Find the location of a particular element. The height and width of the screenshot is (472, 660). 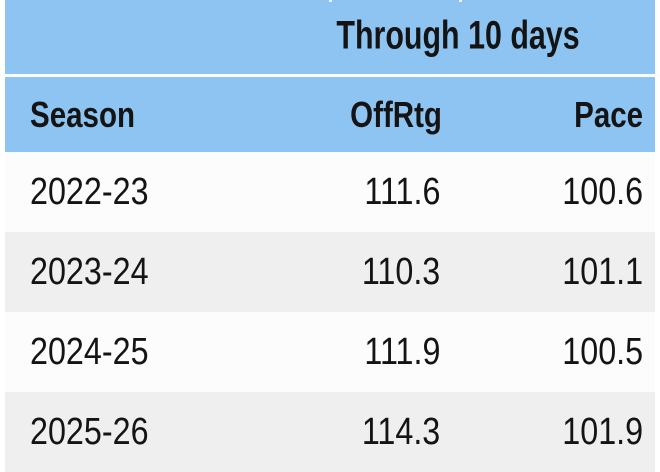

offrtg-cell: 111.9 is located at coordinates (395, 352).